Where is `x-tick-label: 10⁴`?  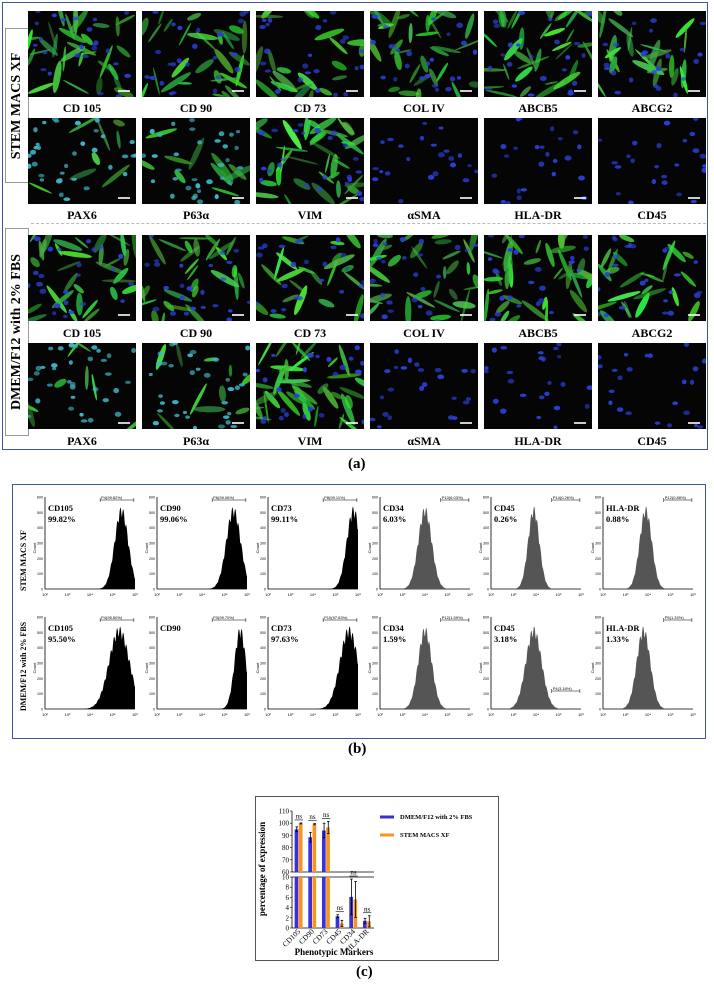
x-tick-label: 10⁴ is located at coordinates (90, 714).